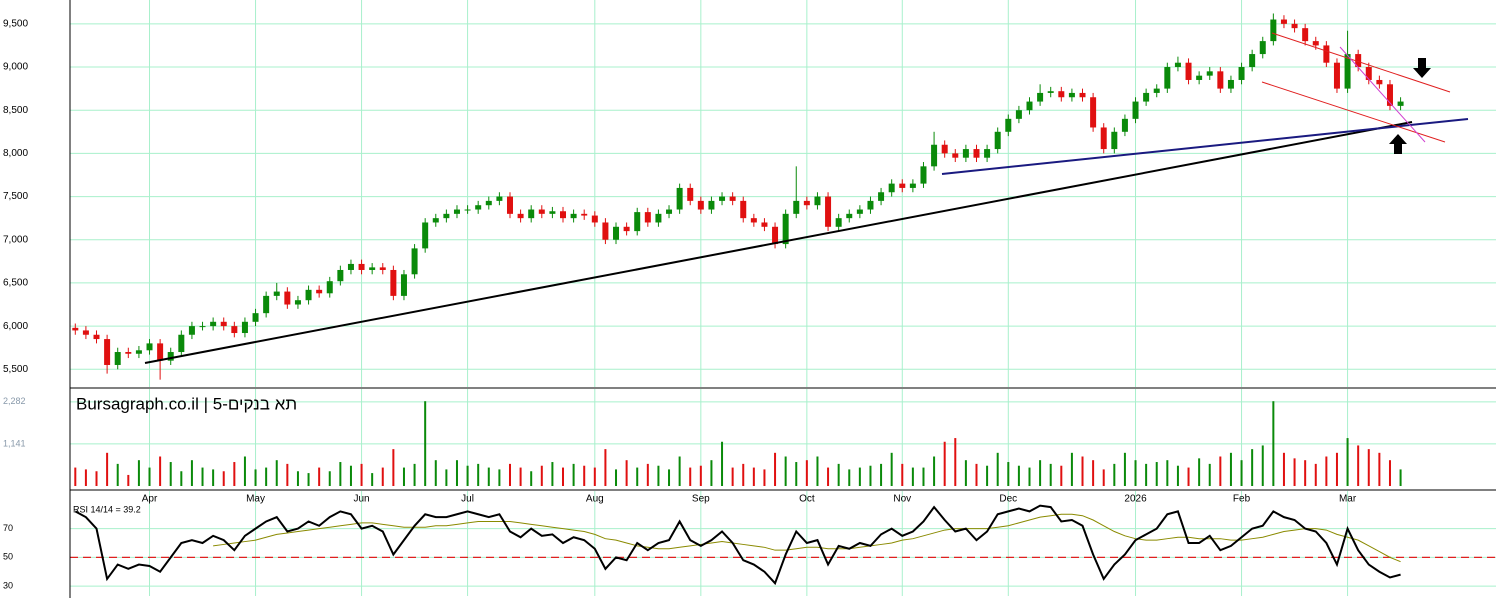 This screenshot has height=598, width=1496. I want to click on trend-line, so click(1205, 146).